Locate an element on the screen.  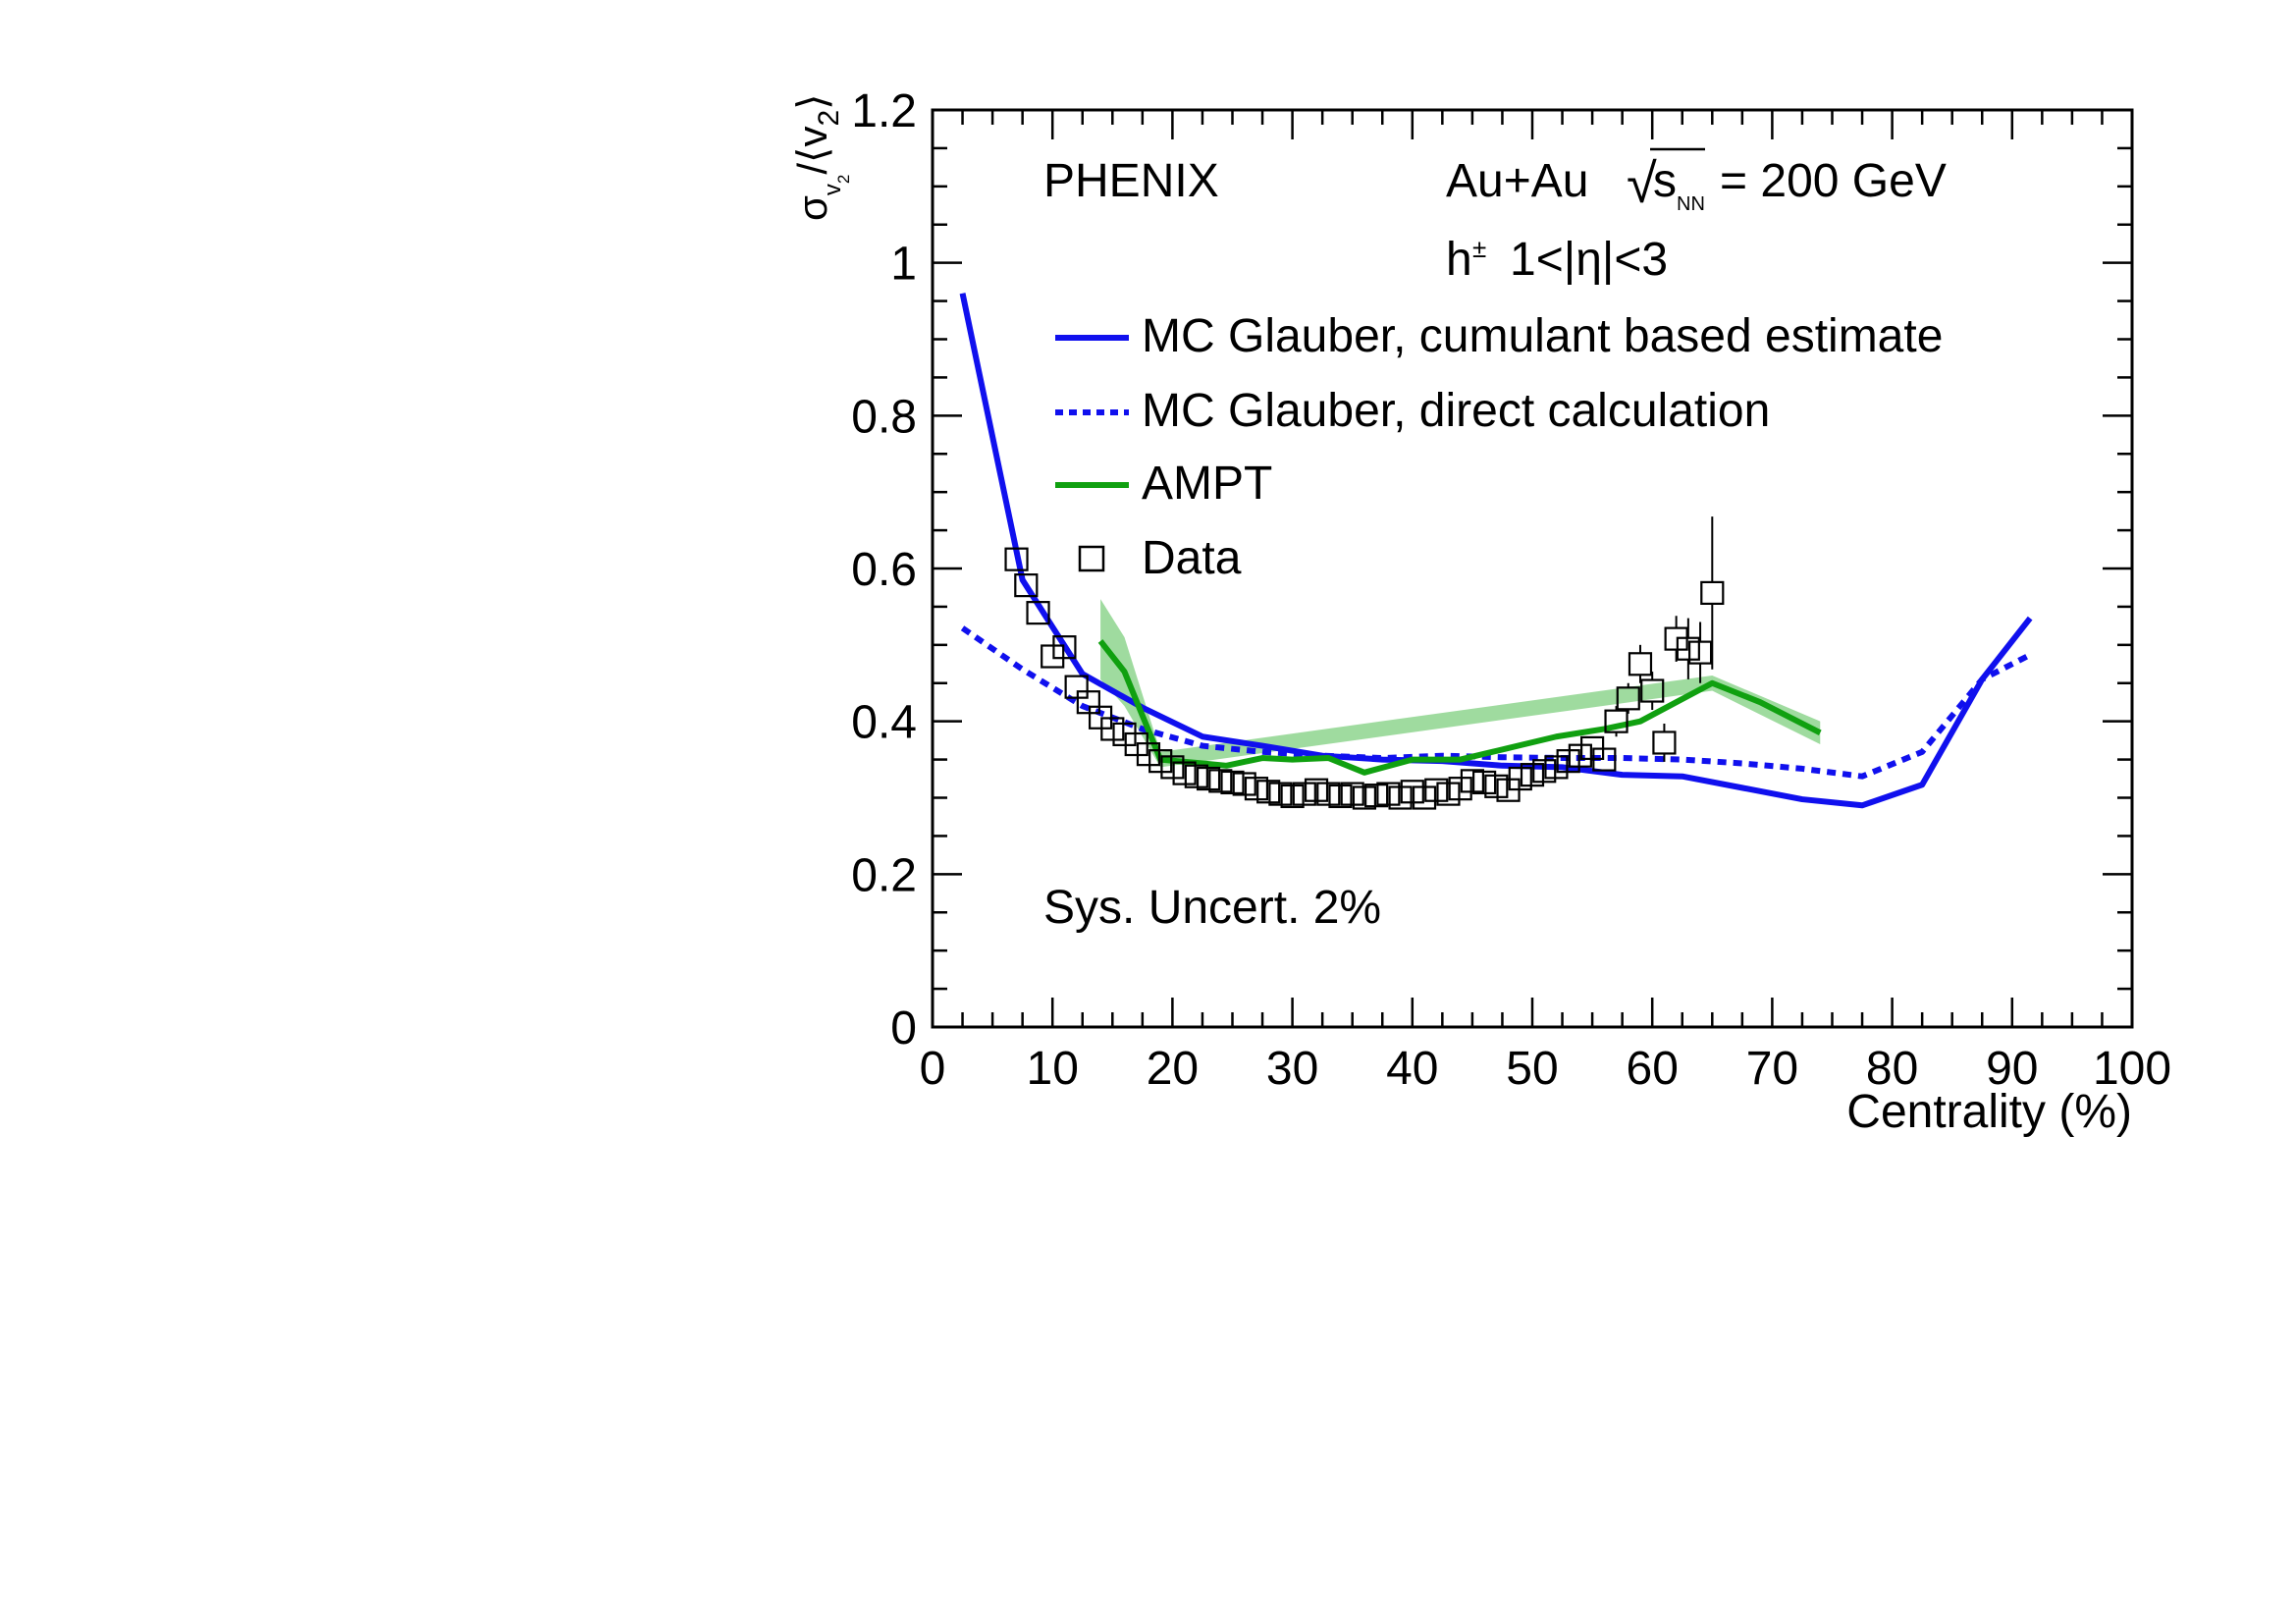
x-tick-label: 0 is located at coordinates (933, 1069).